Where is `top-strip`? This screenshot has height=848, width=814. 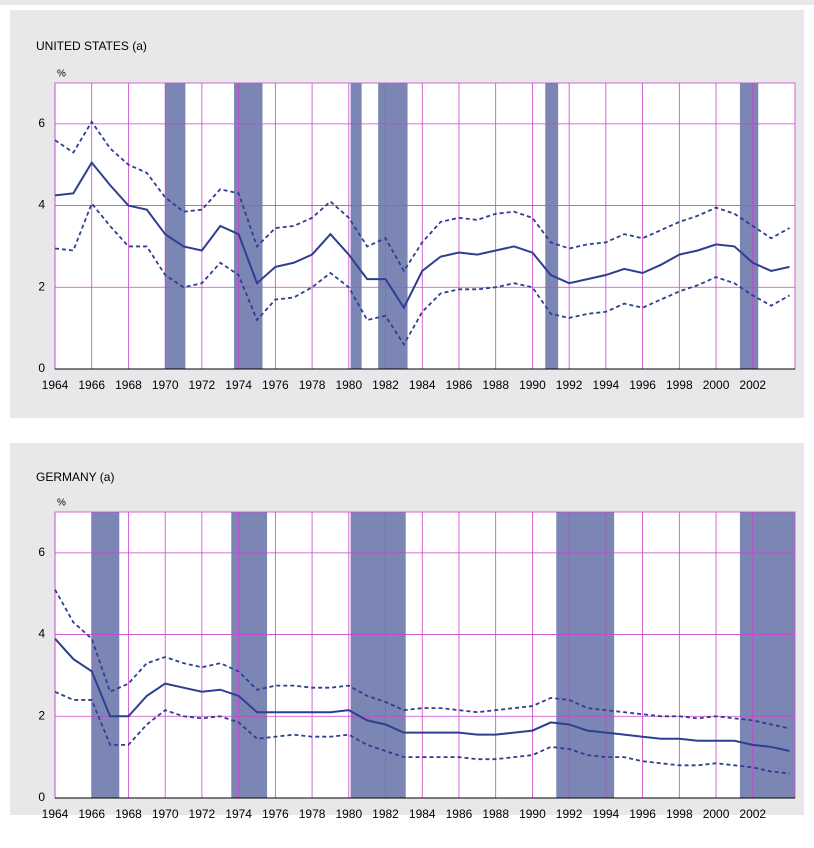 top-strip is located at coordinates (407, 2).